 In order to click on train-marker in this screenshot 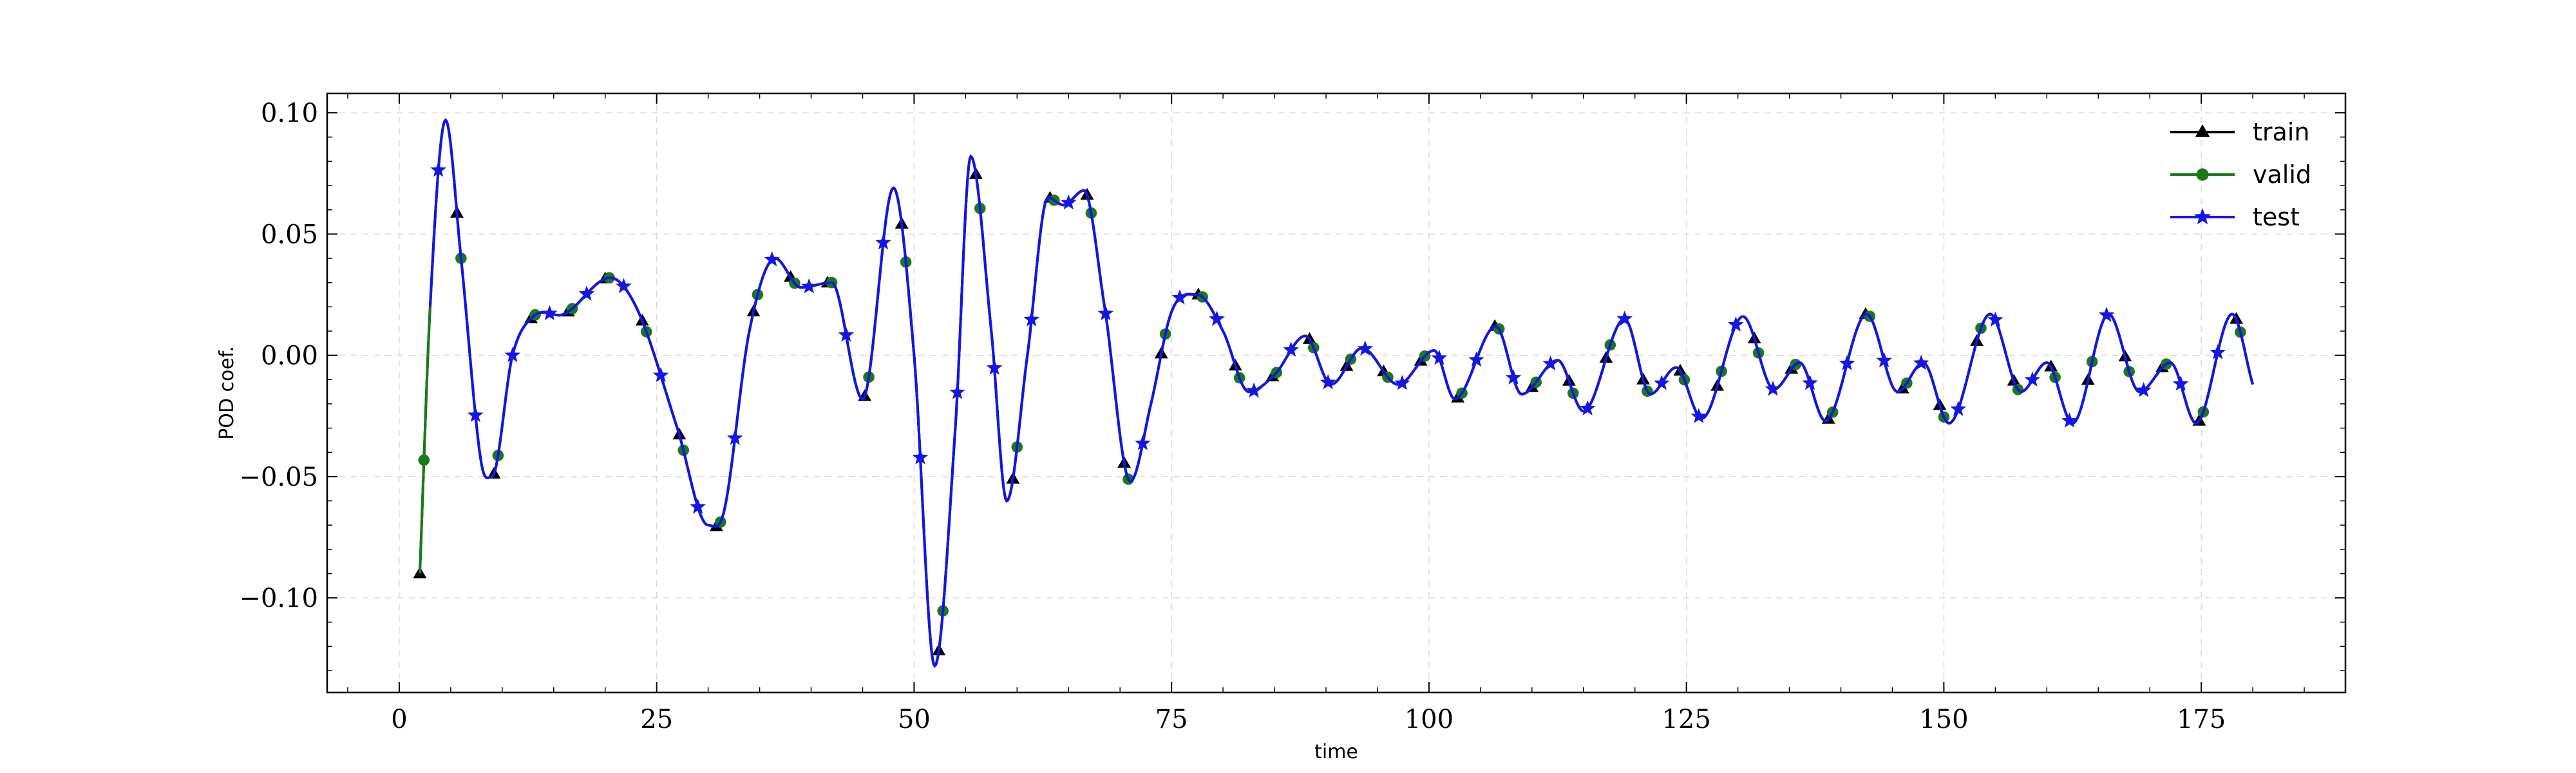, I will do `click(2202, 130)`.